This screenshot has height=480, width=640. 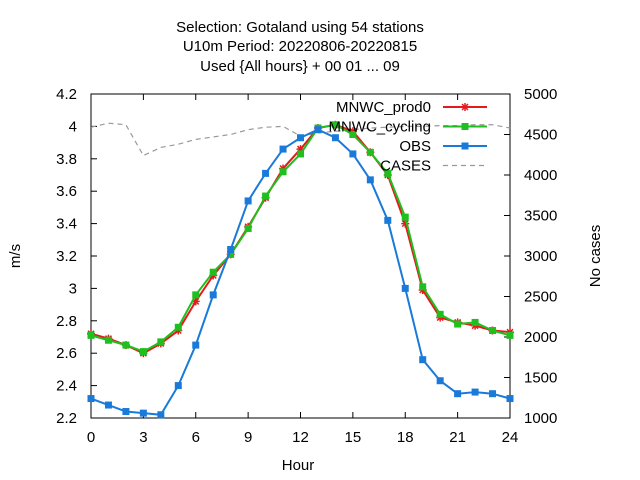 What do you see at coordinates (540, 216) in the screenshot?
I see `y2-tick-label: 3500` at bounding box center [540, 216].